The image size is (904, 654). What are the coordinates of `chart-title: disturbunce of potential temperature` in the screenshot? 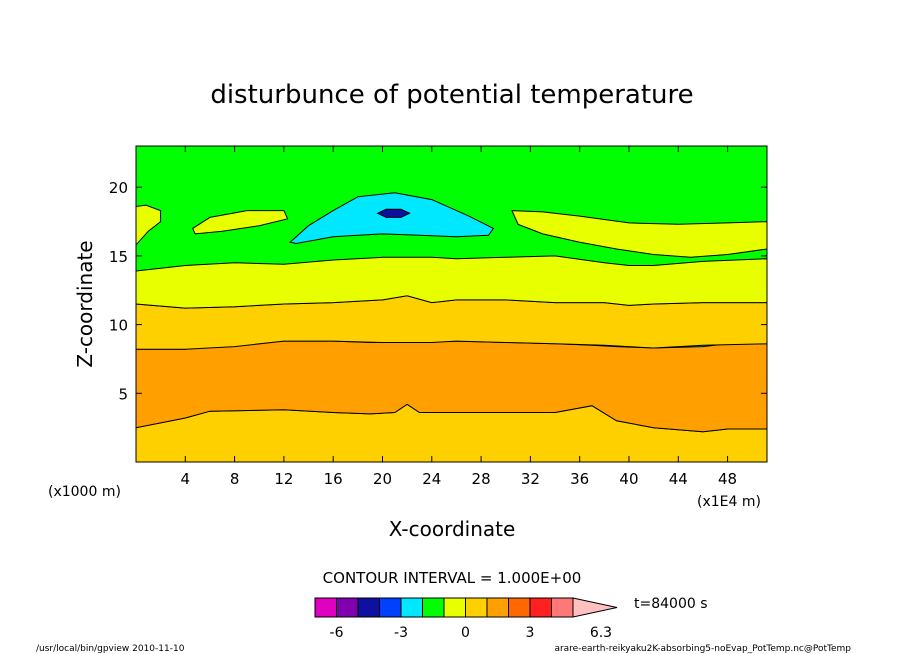 It's located at (451, 95).